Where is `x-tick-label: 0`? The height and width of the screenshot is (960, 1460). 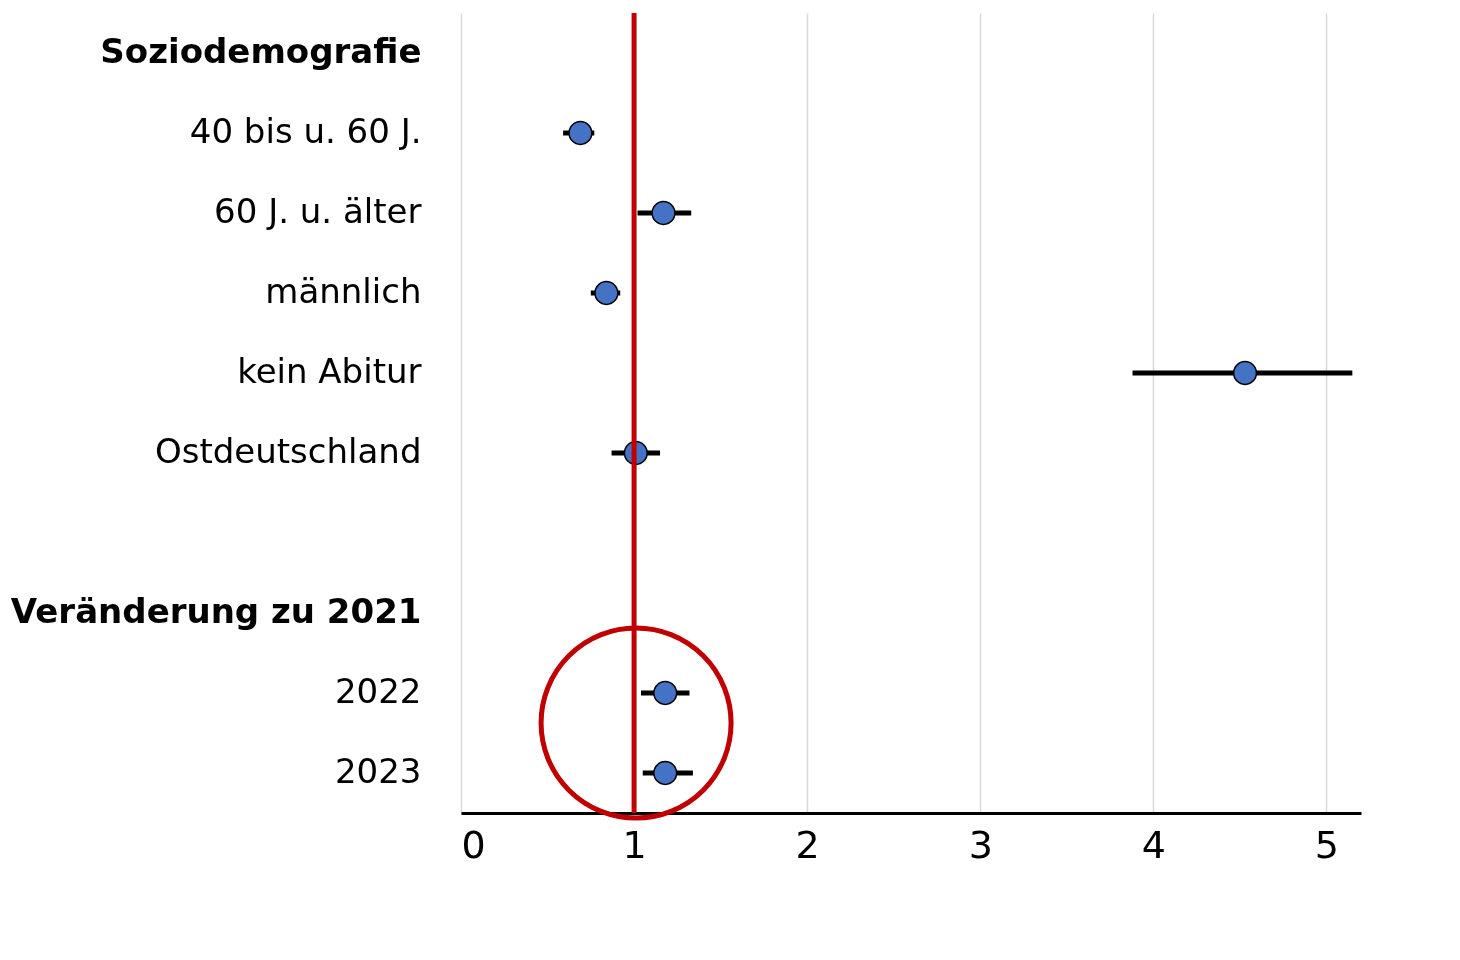 x-tick-label: 0 is located at coordinates (473, 844).